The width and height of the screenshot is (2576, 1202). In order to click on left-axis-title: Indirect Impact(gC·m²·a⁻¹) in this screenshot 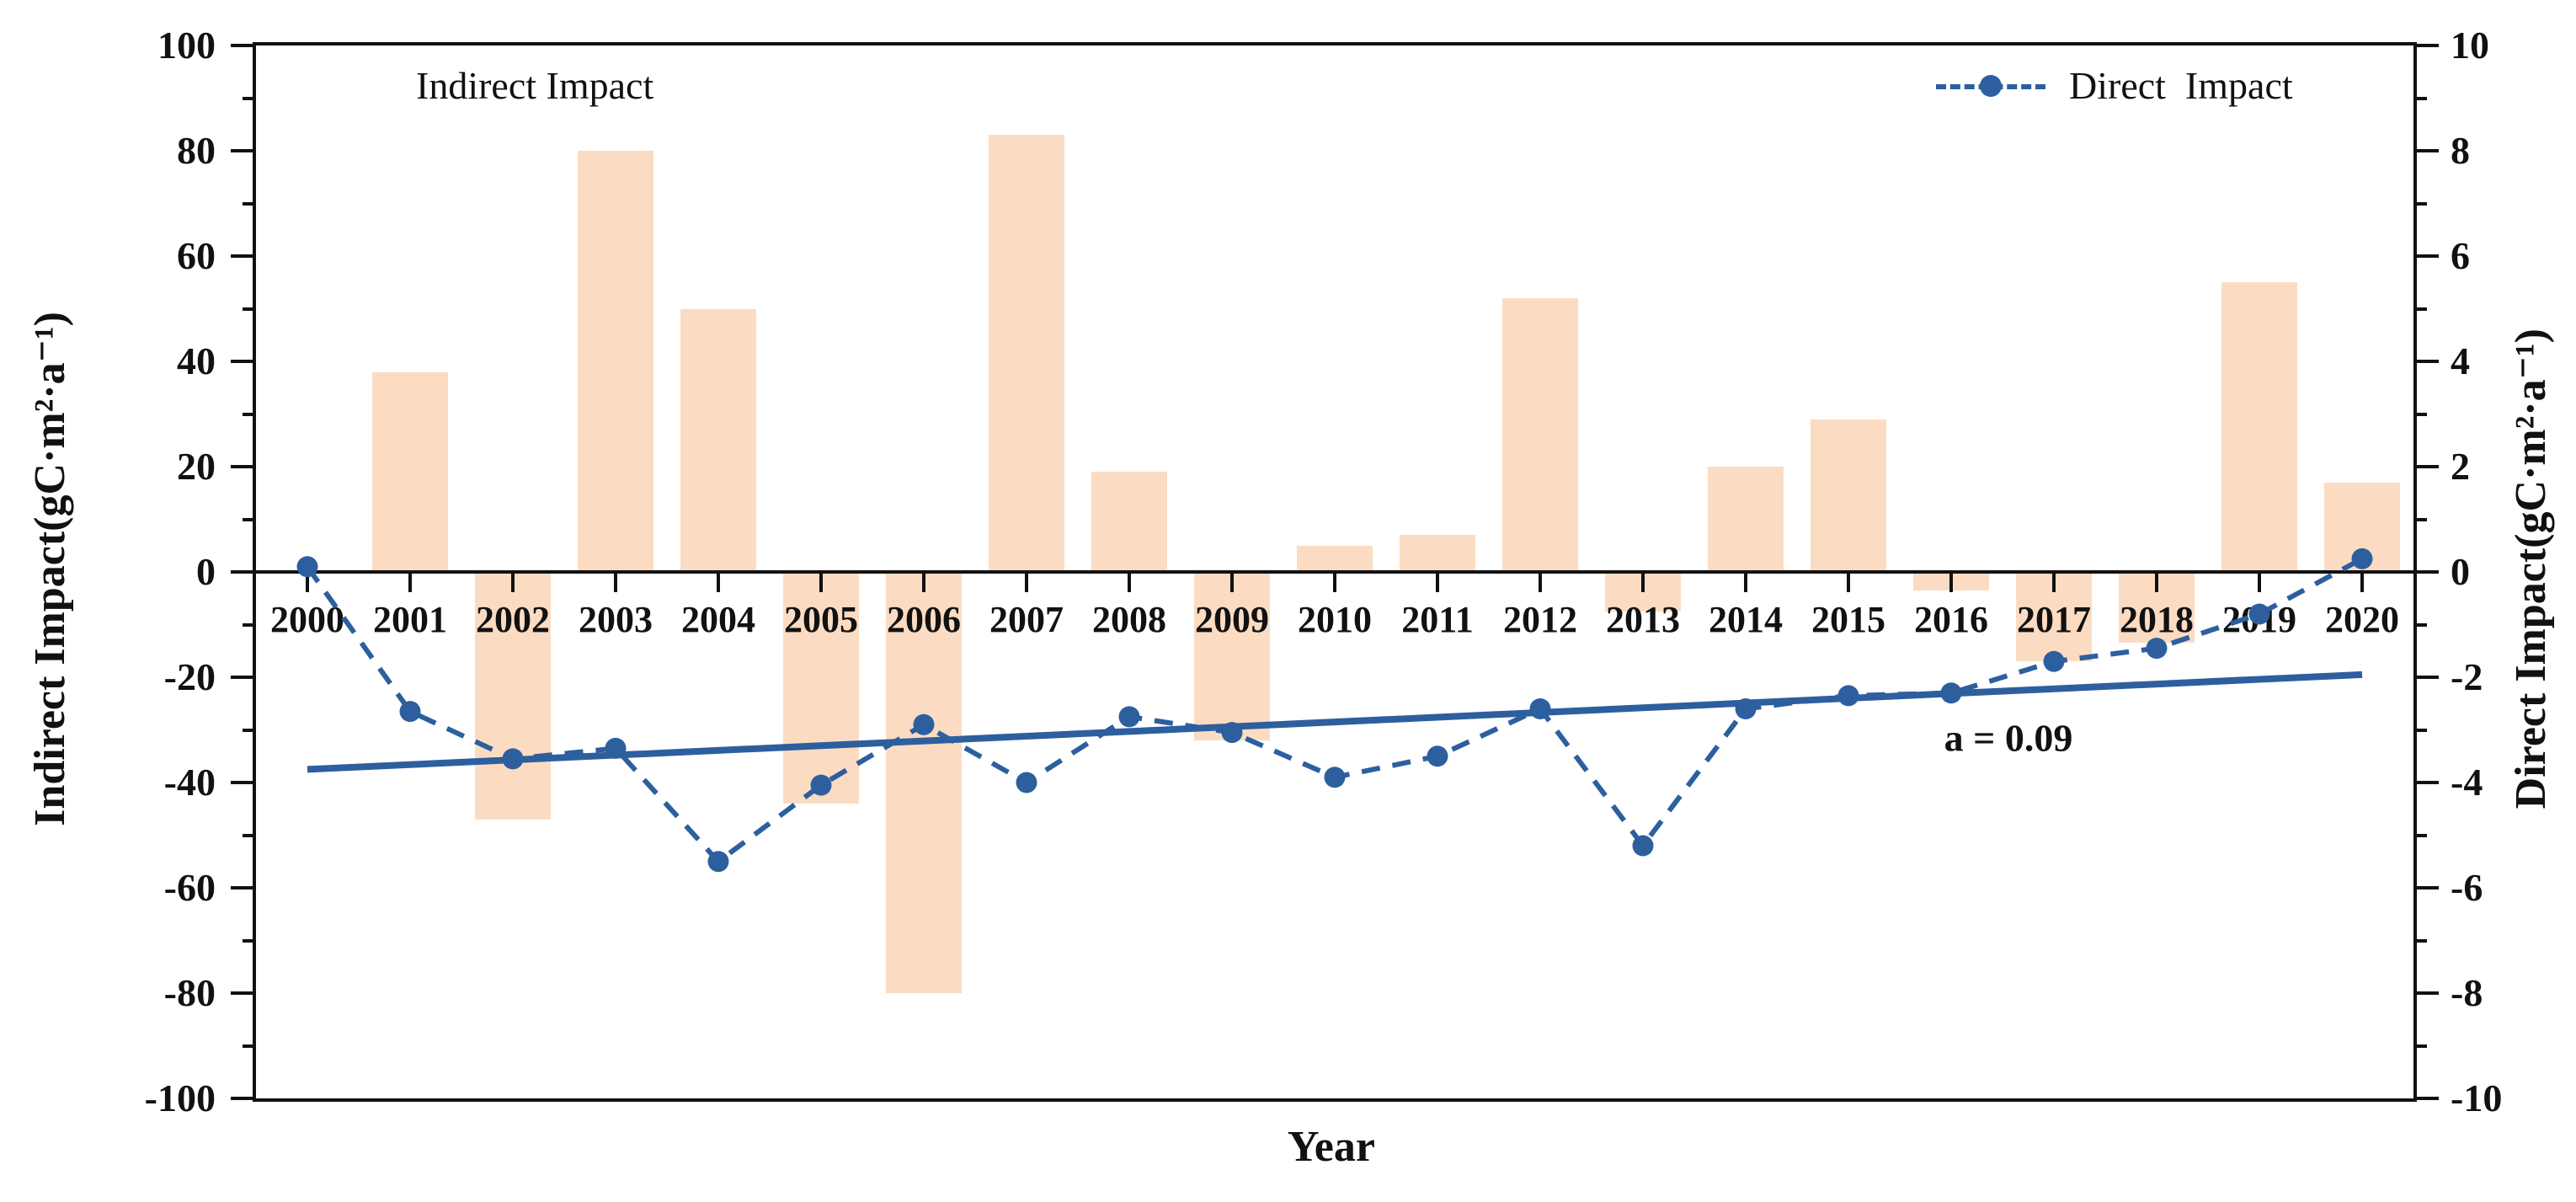, I will do `click(50, 568)`.